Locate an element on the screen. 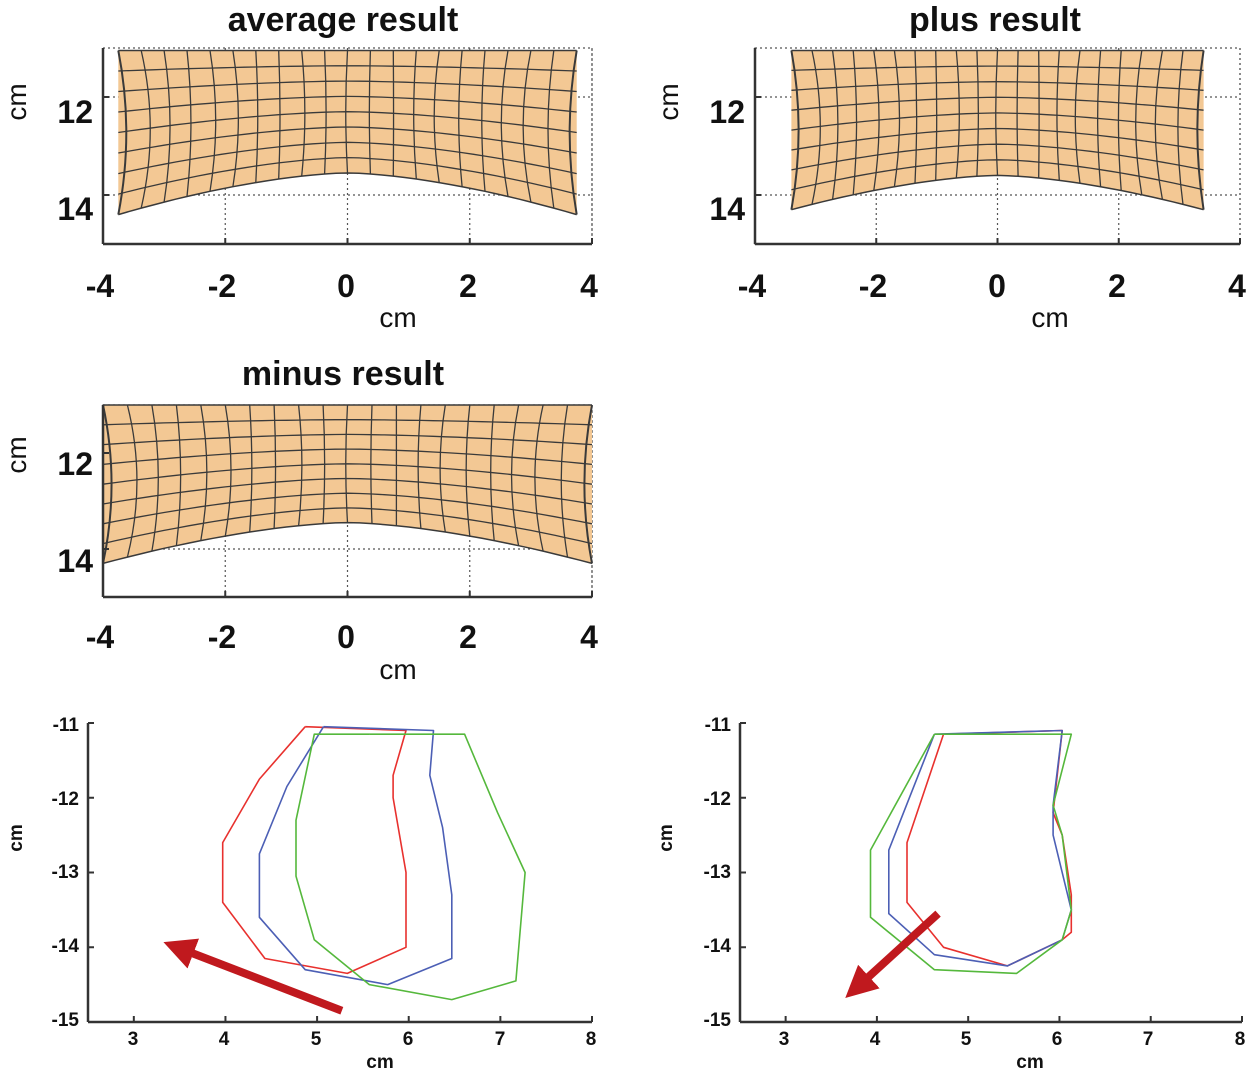  panel-minus-result: minus result 12 14 -4 -2 0 2 4 cm cm is located at coordinates (299, 520).